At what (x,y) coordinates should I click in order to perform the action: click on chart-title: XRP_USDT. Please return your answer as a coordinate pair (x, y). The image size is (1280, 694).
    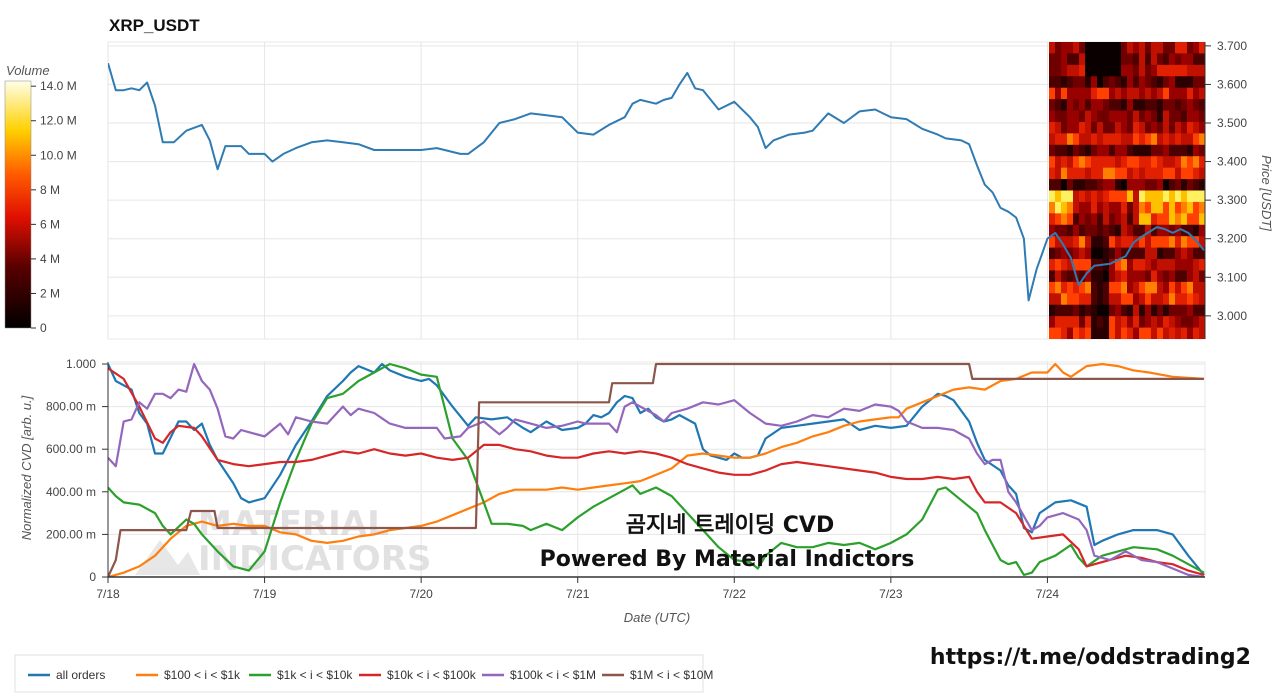
    Looking at the image, I should click on (154, 25).